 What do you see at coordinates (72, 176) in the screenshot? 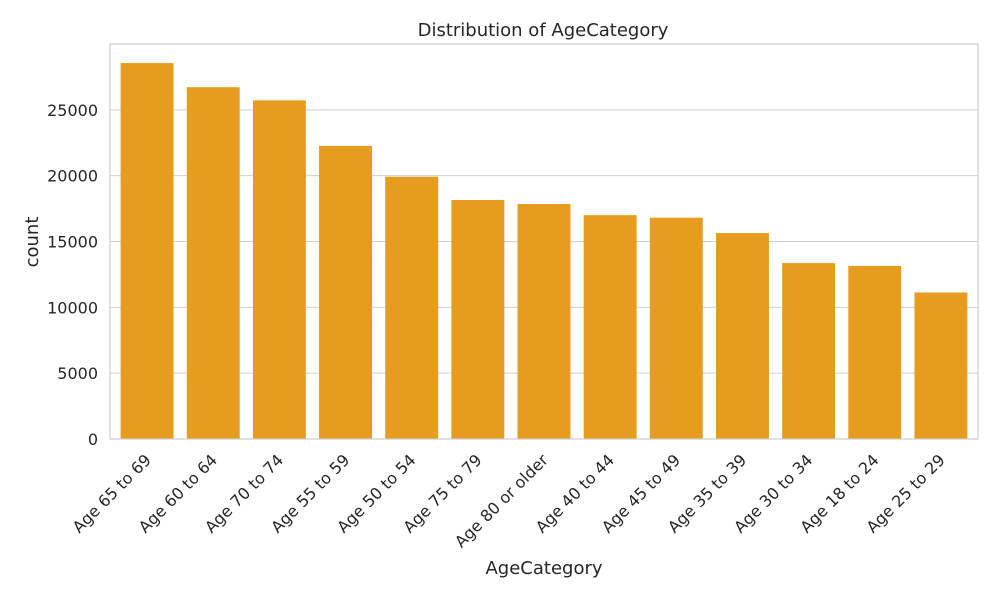
I see `y-tick-label: 20000` at bounding box center [72, 176].